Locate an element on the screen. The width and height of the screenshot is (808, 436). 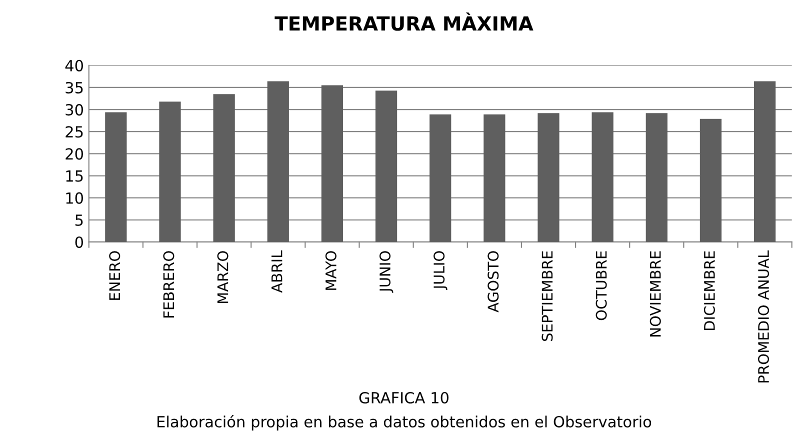
x-tick-label: ENERO is located at coordinates (114, 275).